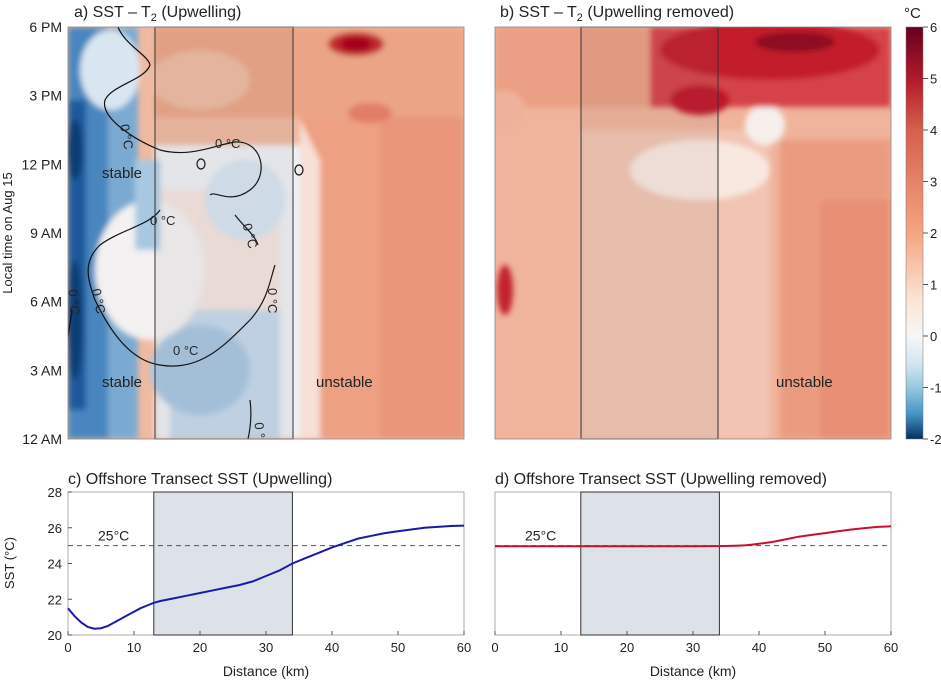 The image size is (941, 681). I want to click on ytick-label: 20, so click(55, 635).